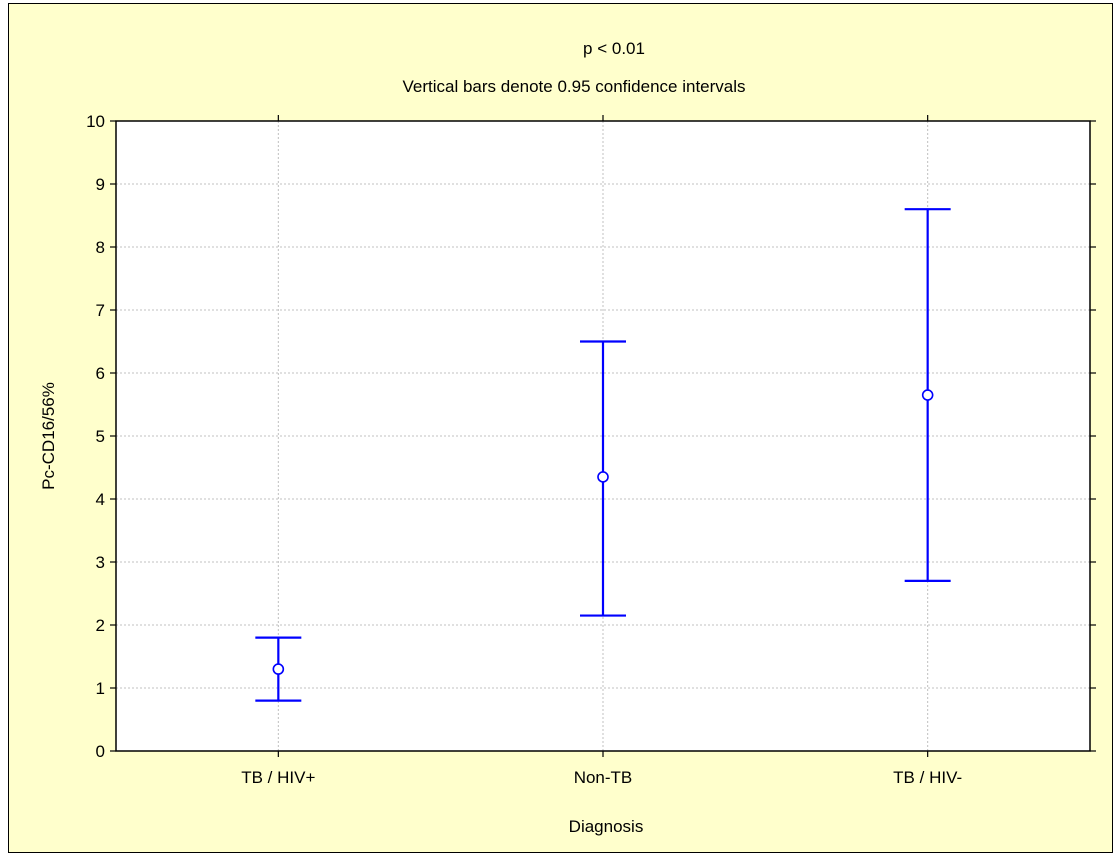  I want to click on y-tick-label: 0, so click(100, 751).